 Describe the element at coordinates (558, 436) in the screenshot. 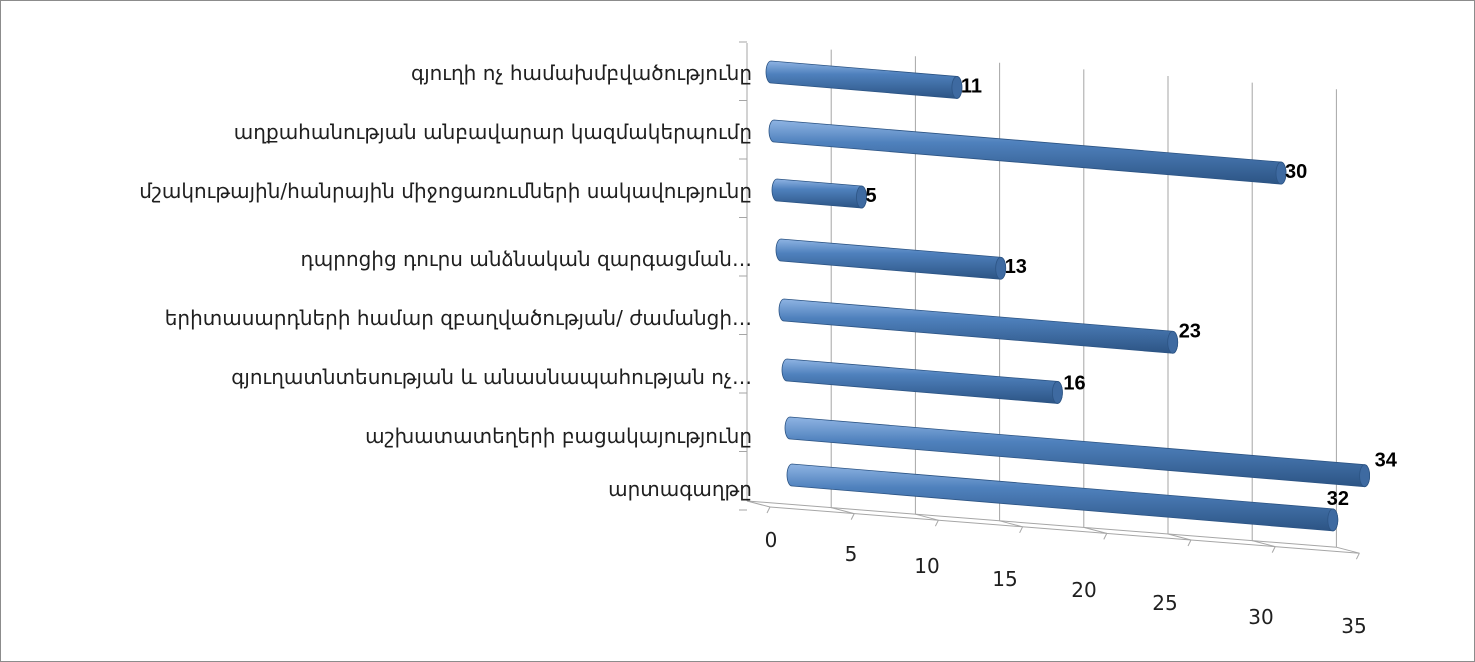

I see `category-label: աշխատատեղերի բացակայությունը` at that location.